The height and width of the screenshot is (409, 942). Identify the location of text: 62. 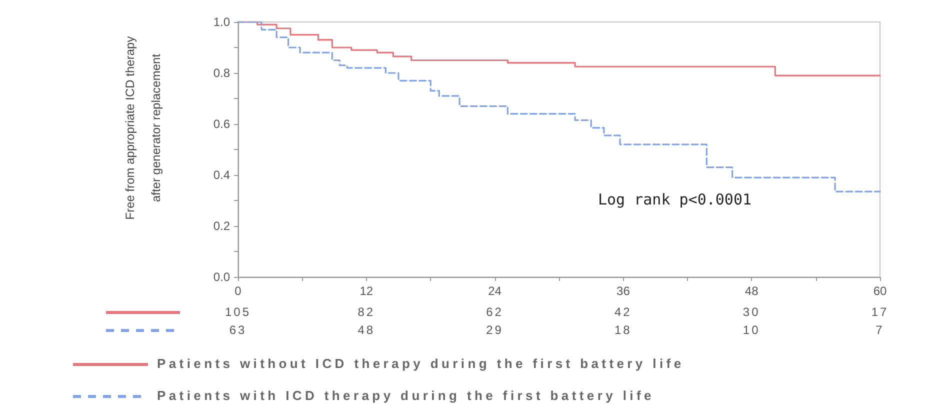
(495, 312).